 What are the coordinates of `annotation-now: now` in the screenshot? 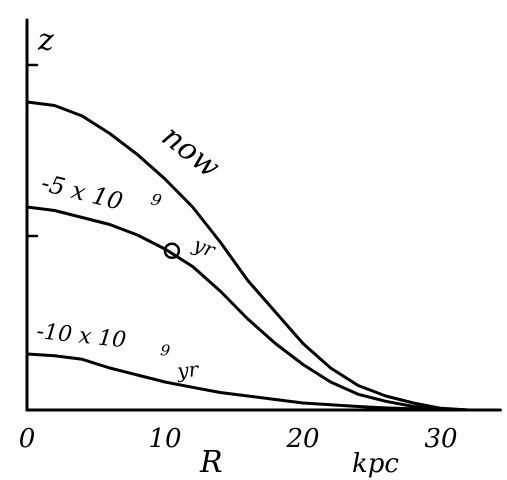 It's located at (190, 152).